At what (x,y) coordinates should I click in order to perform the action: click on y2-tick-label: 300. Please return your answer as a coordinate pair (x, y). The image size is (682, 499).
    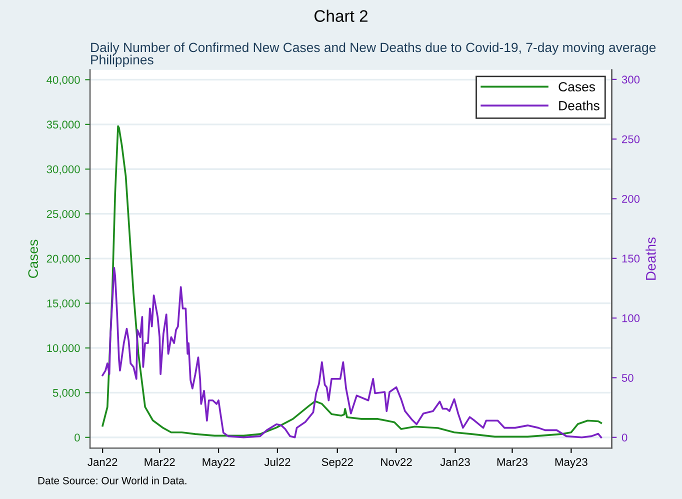
    Looking at the image, I should click on (631, 80).